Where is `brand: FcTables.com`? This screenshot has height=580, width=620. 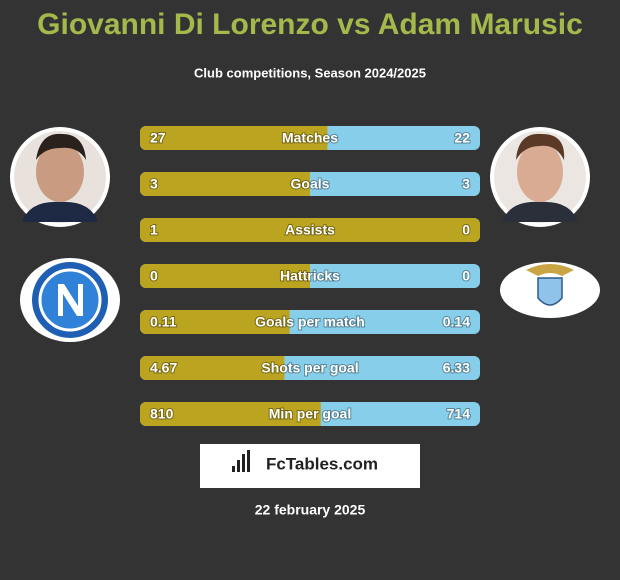
brand: FcTables.com is located at coordinates (322, 463).